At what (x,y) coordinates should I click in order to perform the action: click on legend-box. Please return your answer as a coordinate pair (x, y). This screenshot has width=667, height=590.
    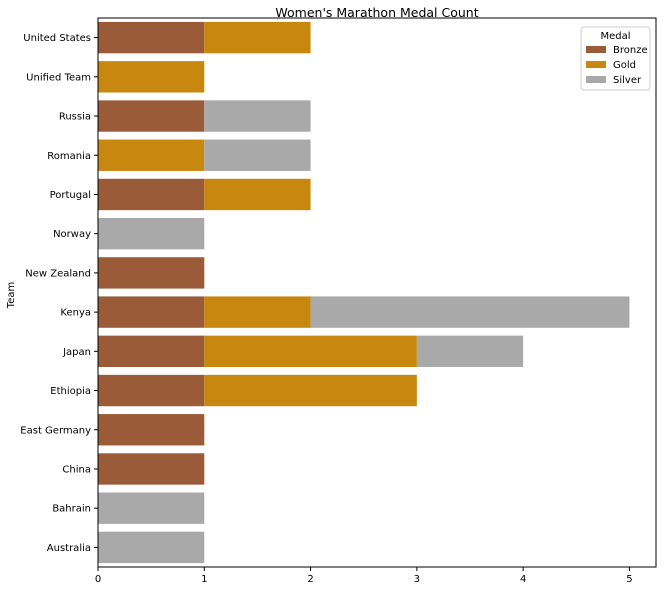
    Looking at the image, I should click on (615, 58).